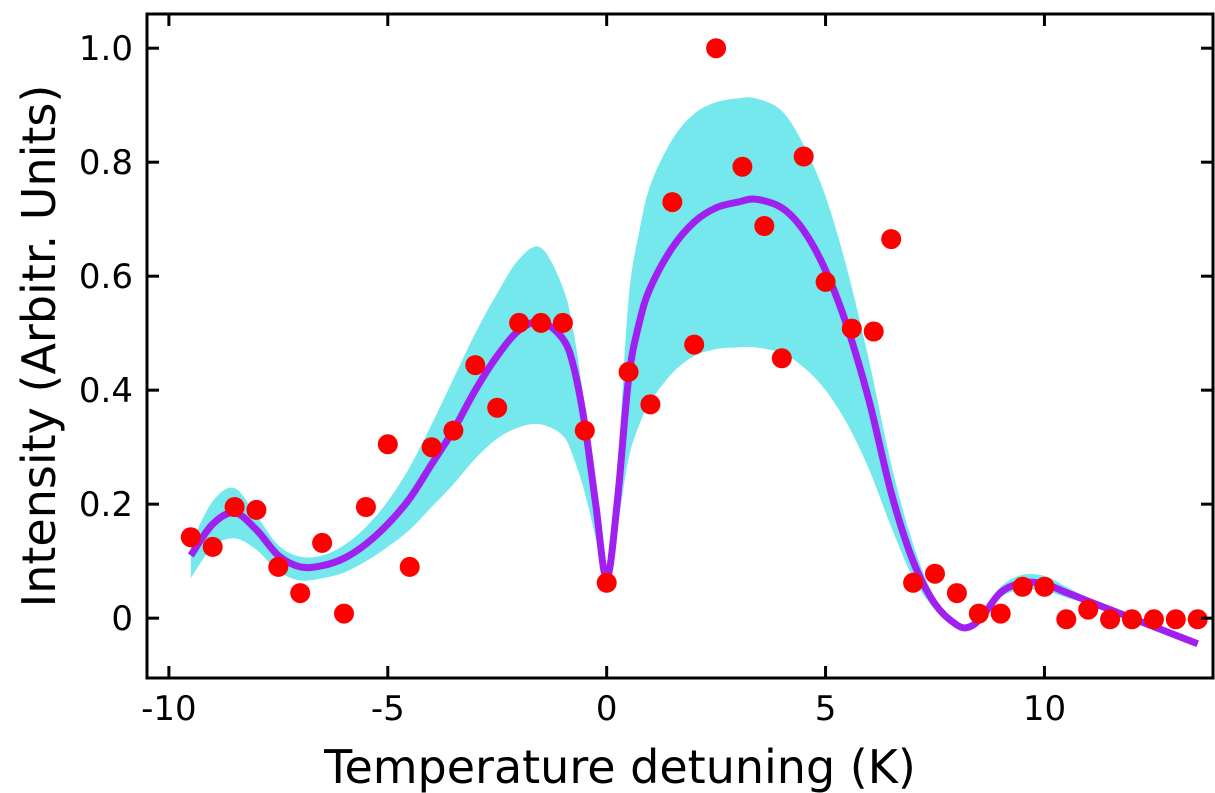  Describe the element at coordinates (106, 49) in the screenshot. I see `y-tick-label: 1.0` at that location.